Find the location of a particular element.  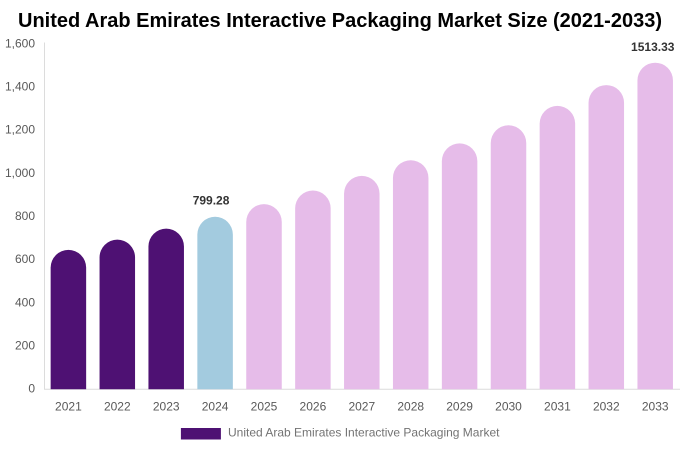

svg-text: 2033 is located at coordinates (655, 407).